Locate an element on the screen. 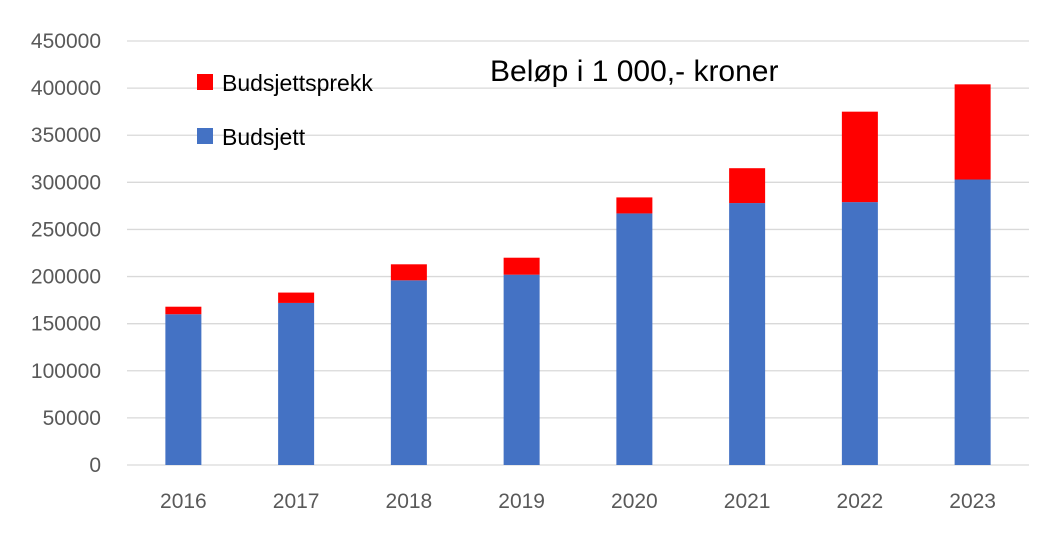 This screenshot has width=1044, height=537. x-axis-ticks: 2016 2017 2018 2019 2020 2021 2022 2023 is located at coordinates (578, 501).